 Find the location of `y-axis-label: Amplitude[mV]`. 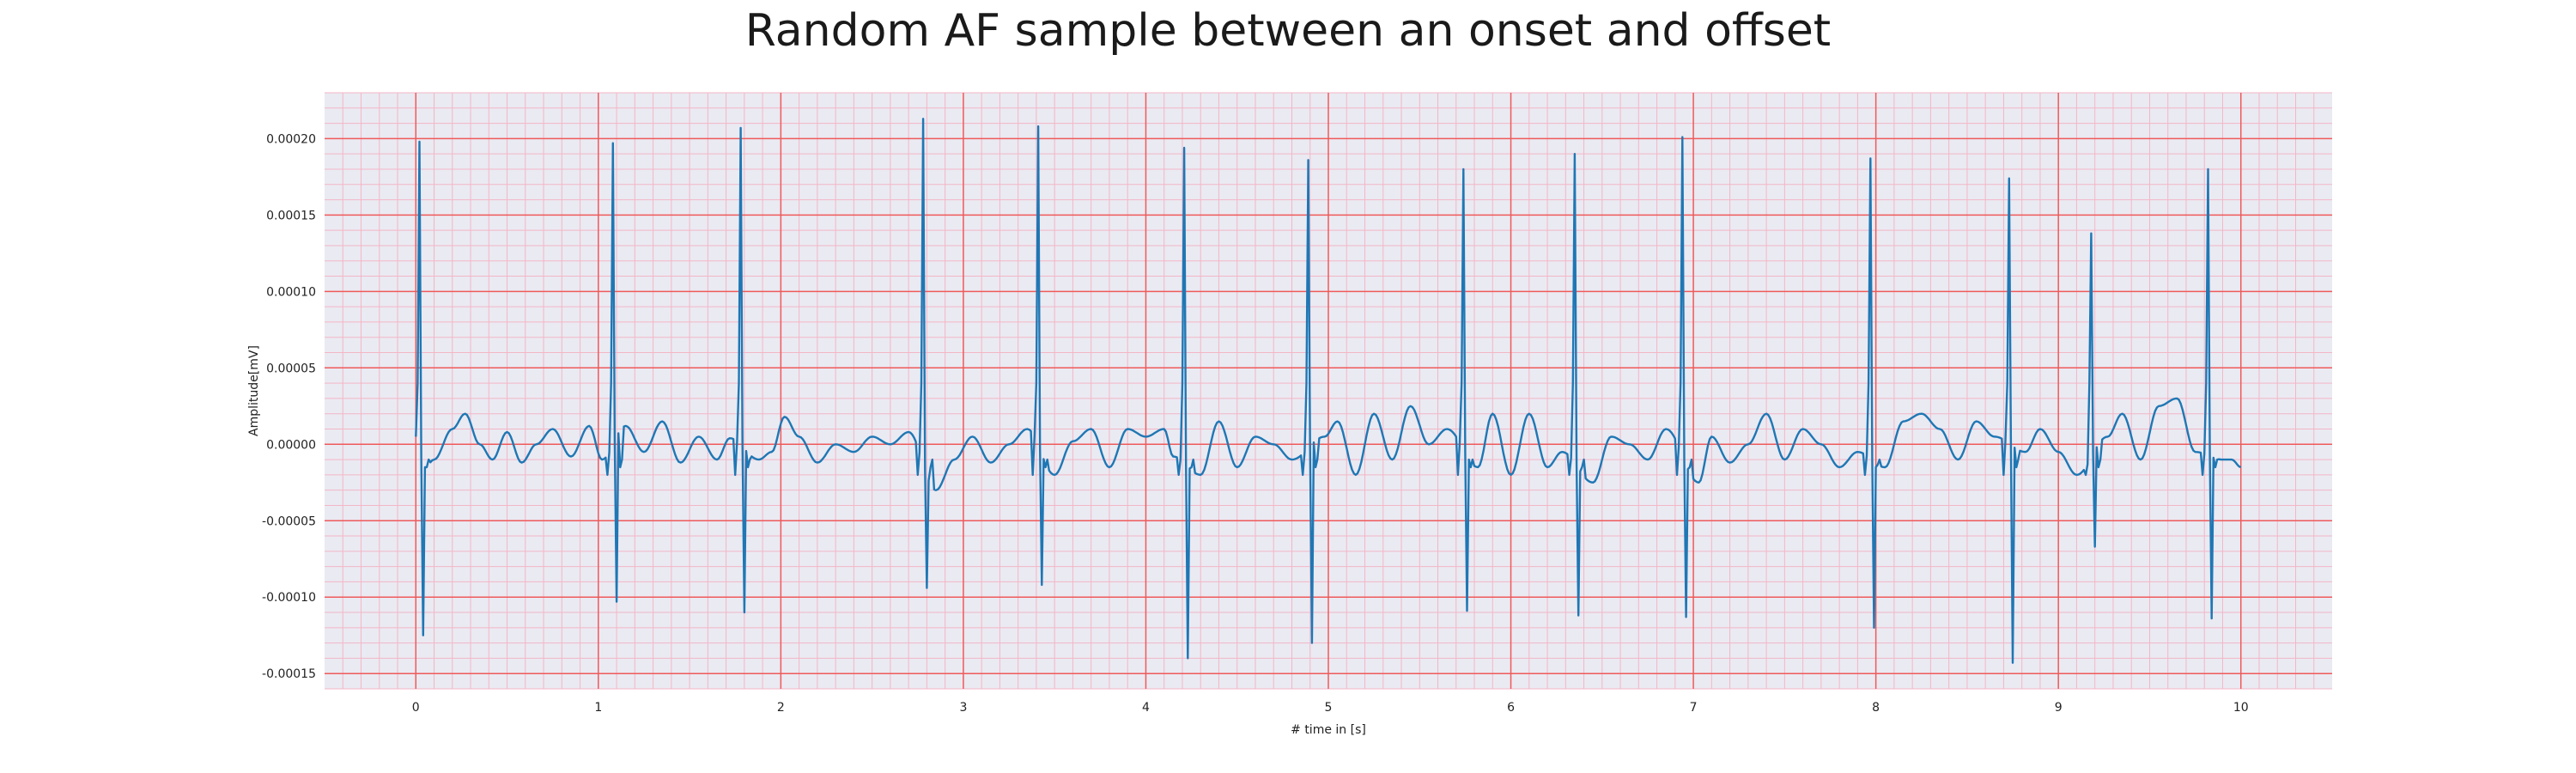

y-axis-label: Amplitude[mV] is located at coordinates (254, 390).